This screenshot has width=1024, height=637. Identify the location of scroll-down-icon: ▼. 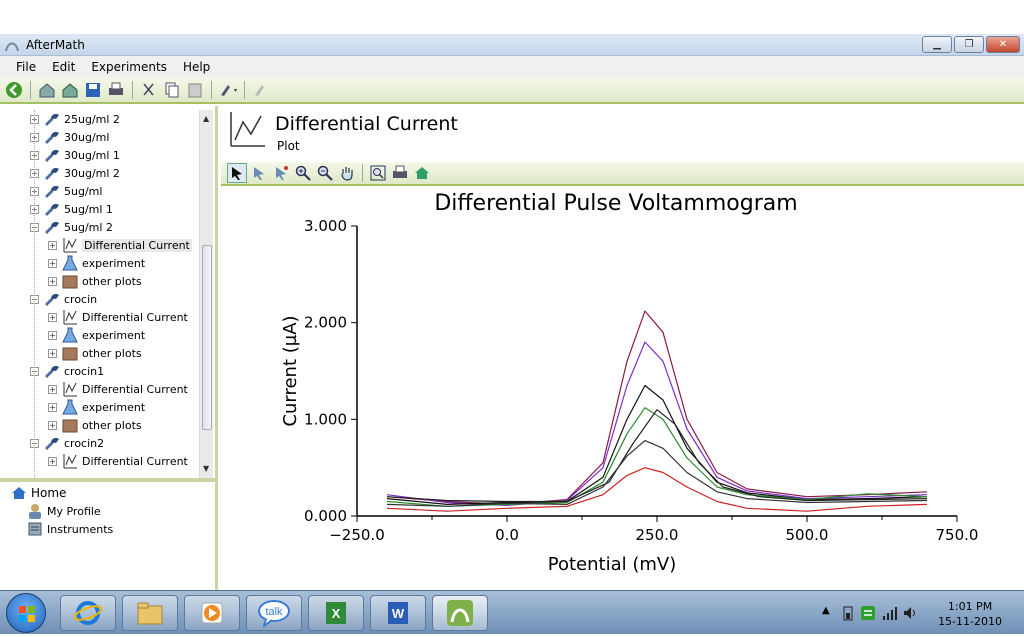
(206, 468).